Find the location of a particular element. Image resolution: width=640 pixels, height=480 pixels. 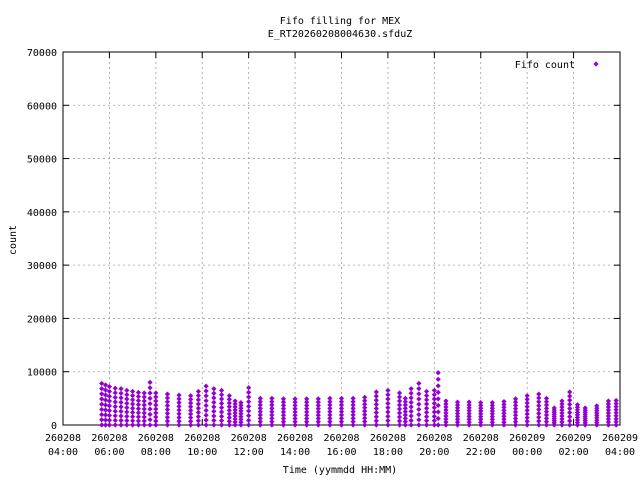

x-tick-label-date: 260208 is located at coordinates (481, 438).